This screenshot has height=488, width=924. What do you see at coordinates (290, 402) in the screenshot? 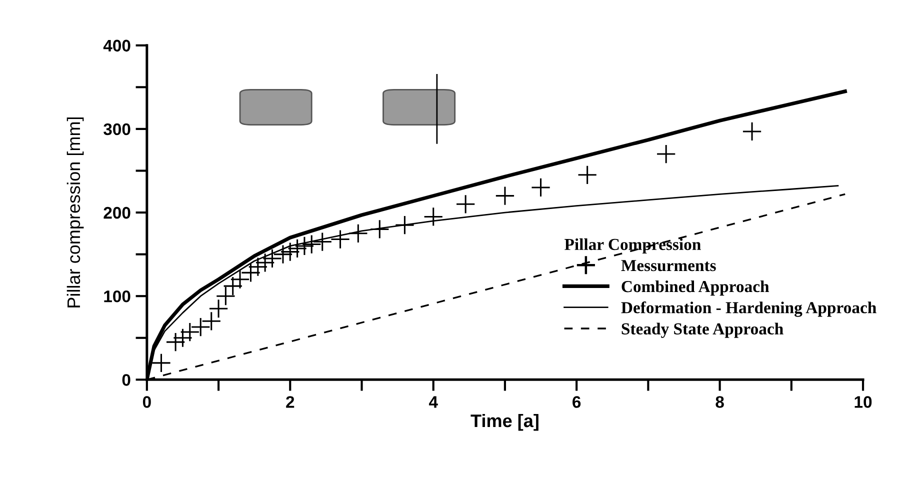
I see `x-tick-label: 2` at bounding box center [290, 402].